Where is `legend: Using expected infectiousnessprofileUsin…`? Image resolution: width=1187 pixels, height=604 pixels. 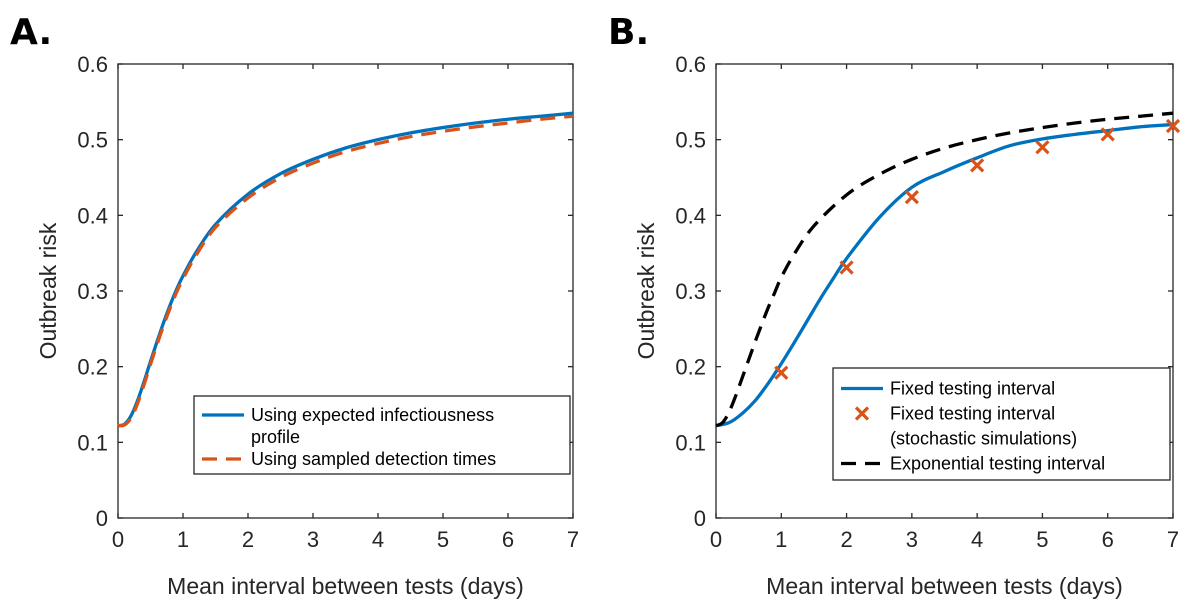
legend: Using expected infectiousnessprofileUsin… is located at coordinates (382, 435).